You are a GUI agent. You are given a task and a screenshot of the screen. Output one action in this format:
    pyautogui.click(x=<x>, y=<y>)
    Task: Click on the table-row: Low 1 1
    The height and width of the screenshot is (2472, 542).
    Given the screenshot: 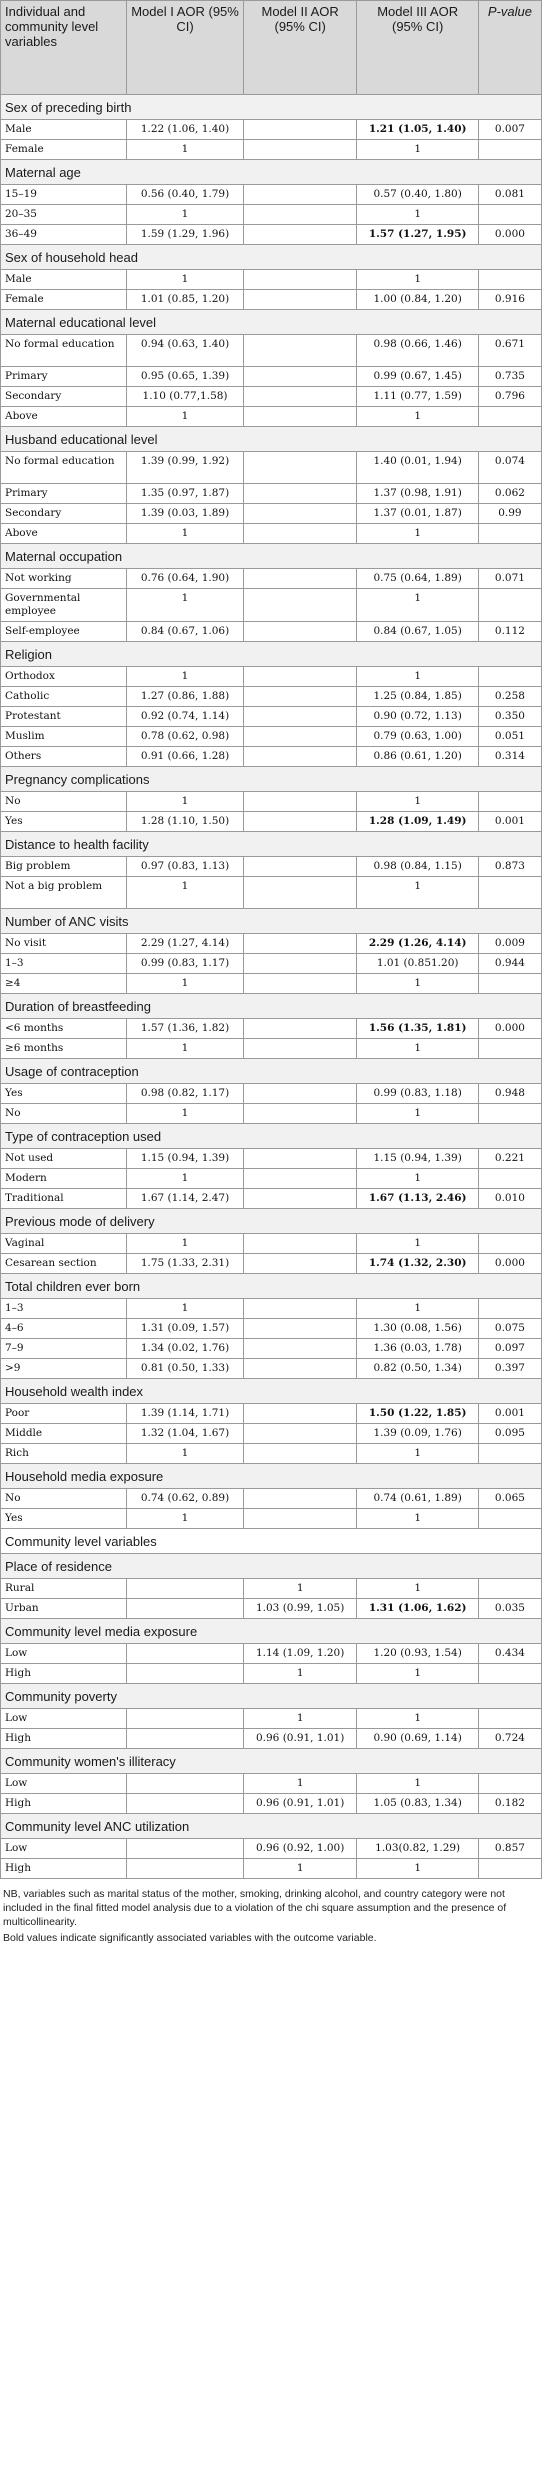 What is the action you would take?
    pyautogui.click(x=271, y=1718)
    